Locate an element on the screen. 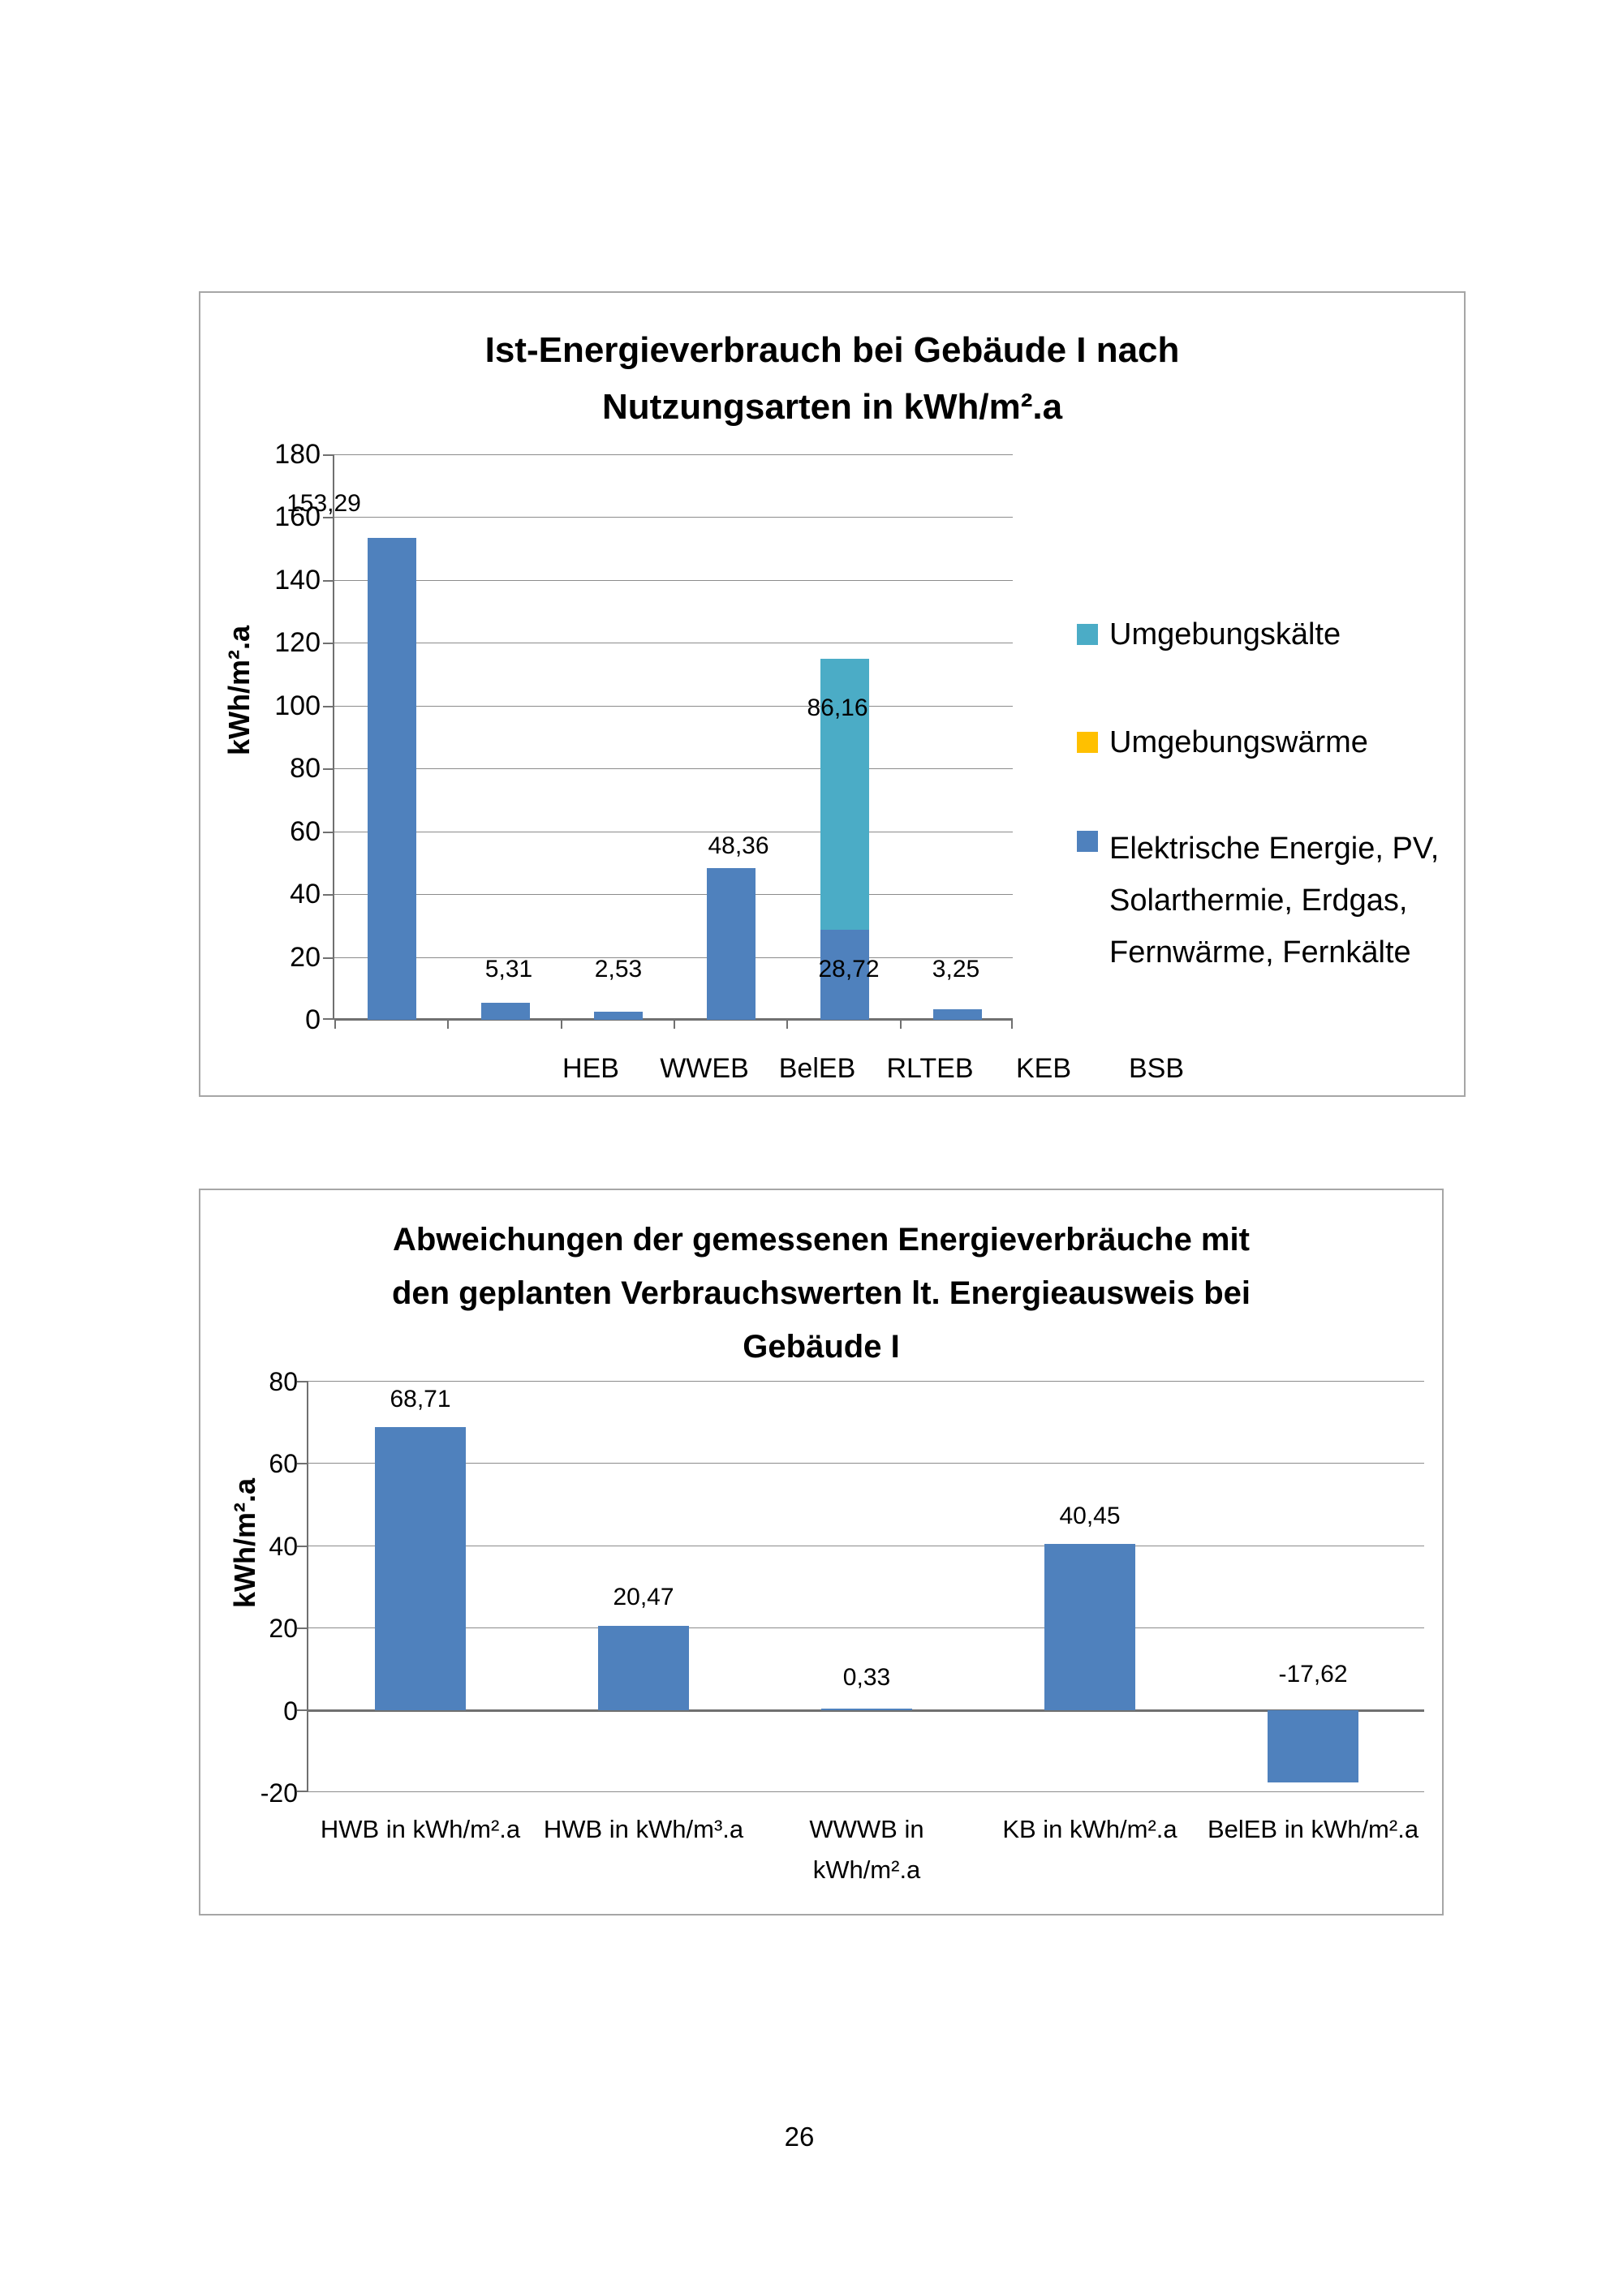 The height and width of the screenshot is (2296, 1623). chart1-category-bsb: BSB is located at coordinates (1156, 1068).